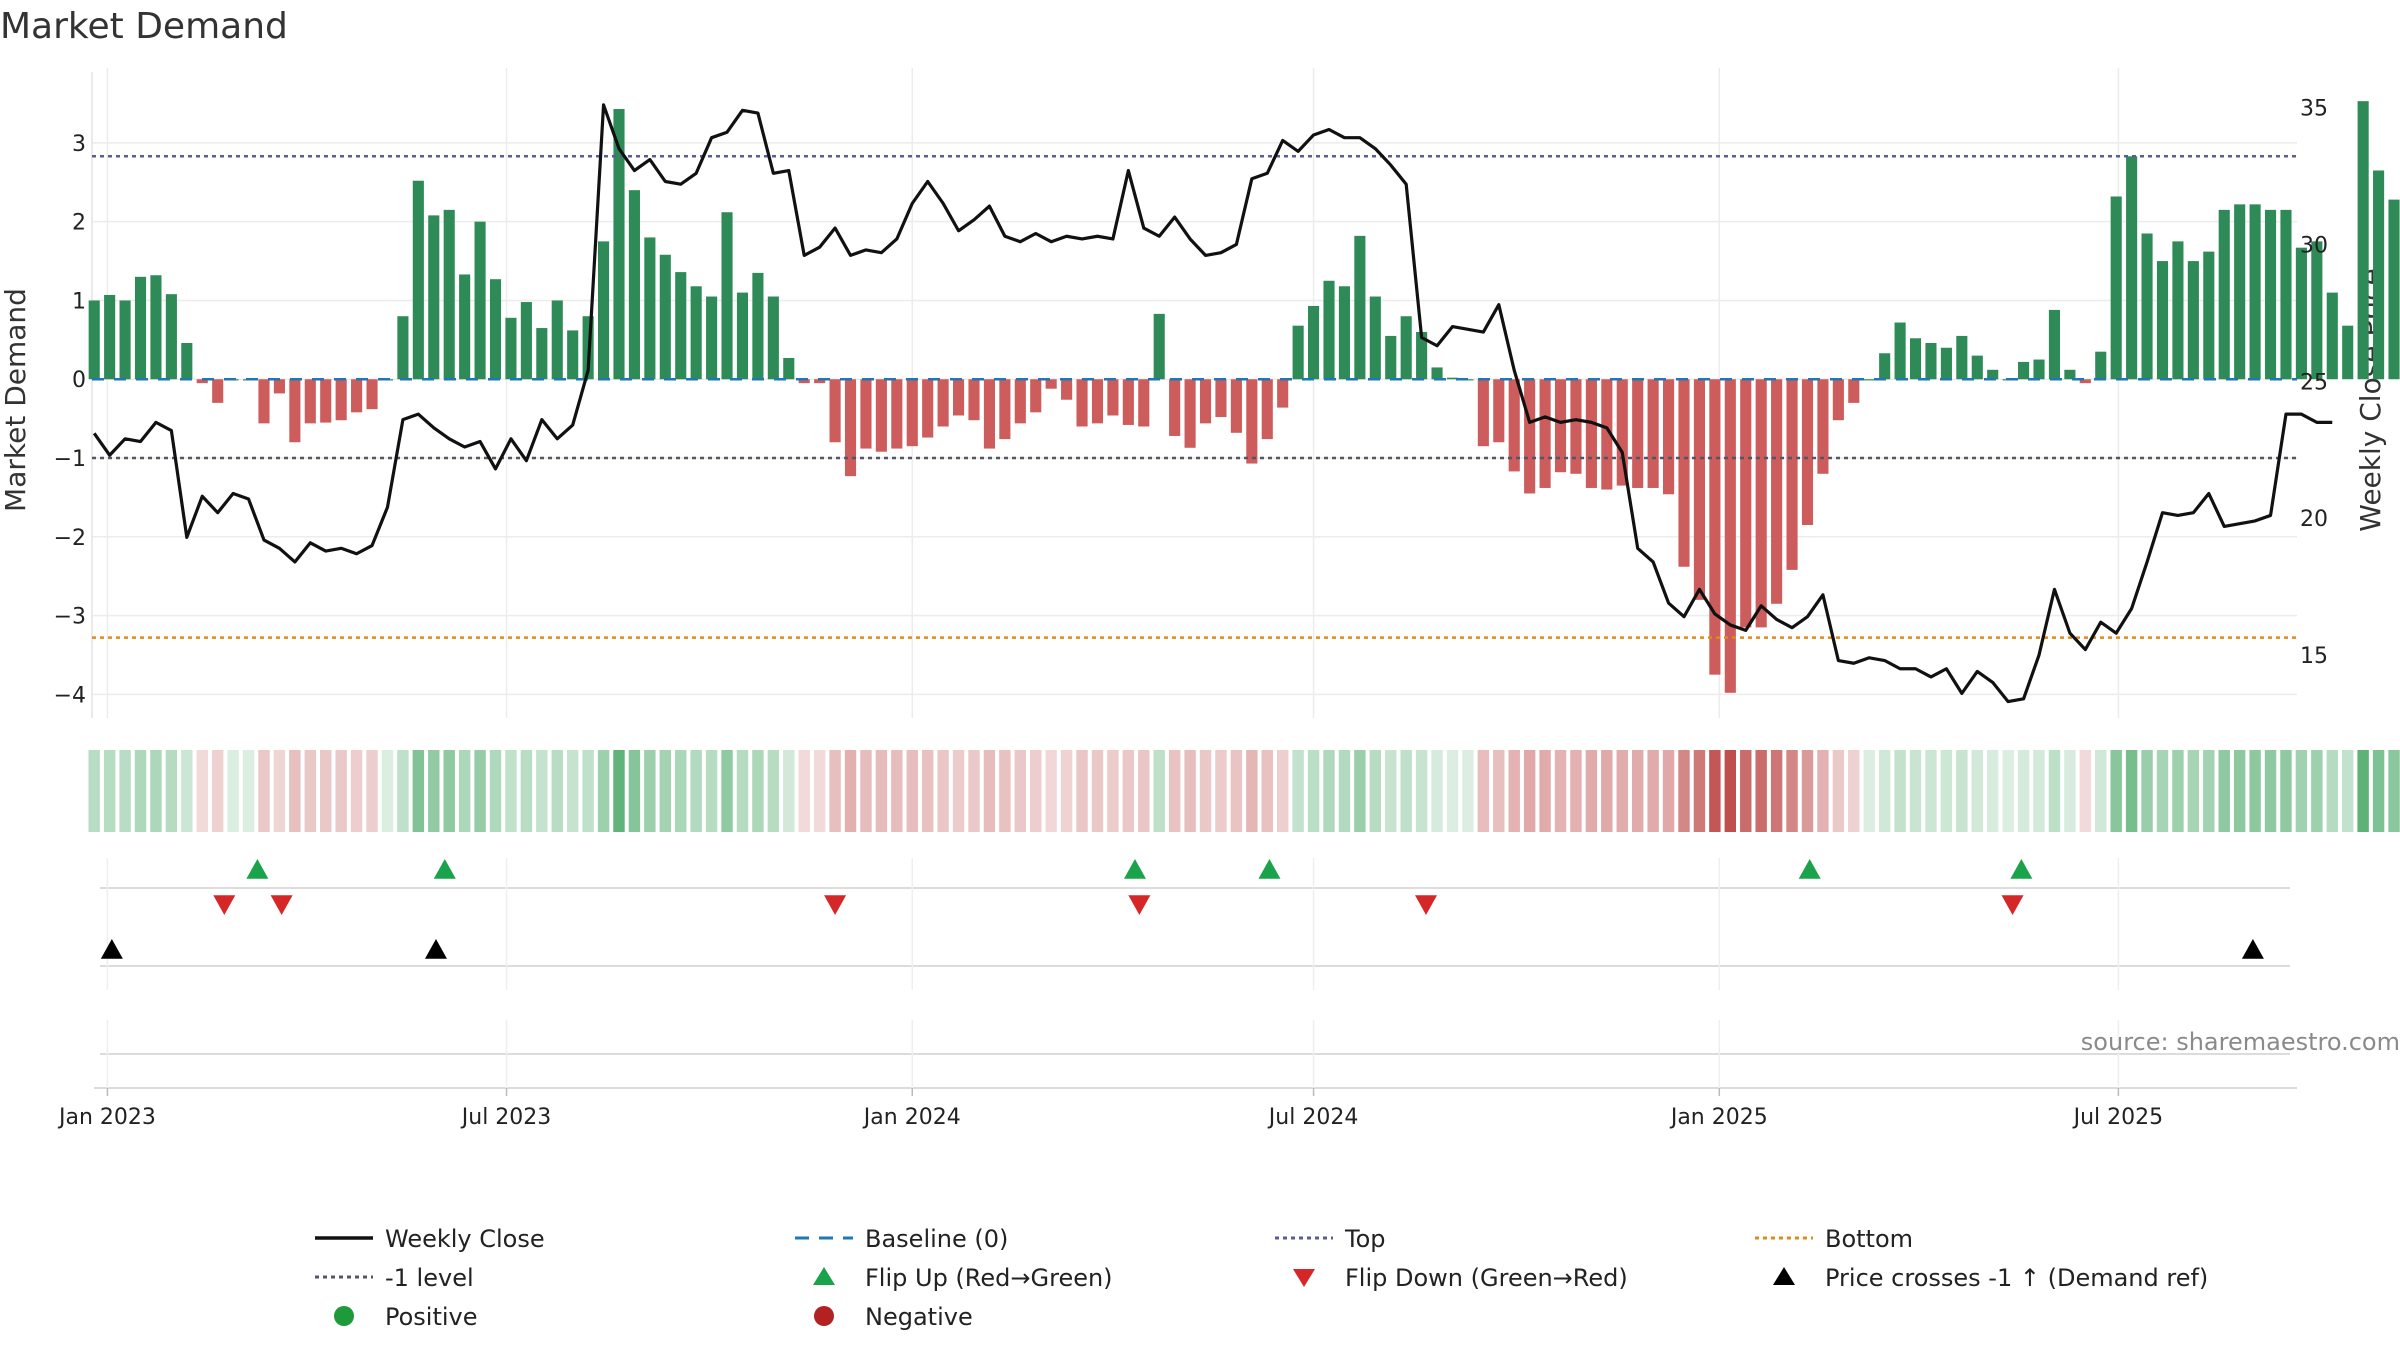  What do you see at coordinates (257, 869) in the screenshot?
I see `flip-up-marker` at bounding box center [257, 869].